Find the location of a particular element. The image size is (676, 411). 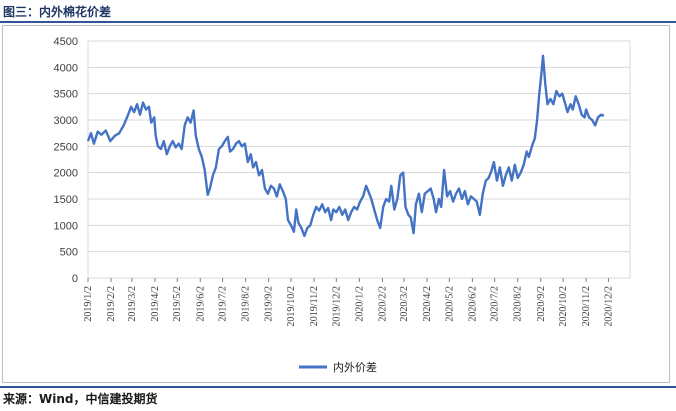

y-tick-label: 4000 is located at coordinates (66, 68).